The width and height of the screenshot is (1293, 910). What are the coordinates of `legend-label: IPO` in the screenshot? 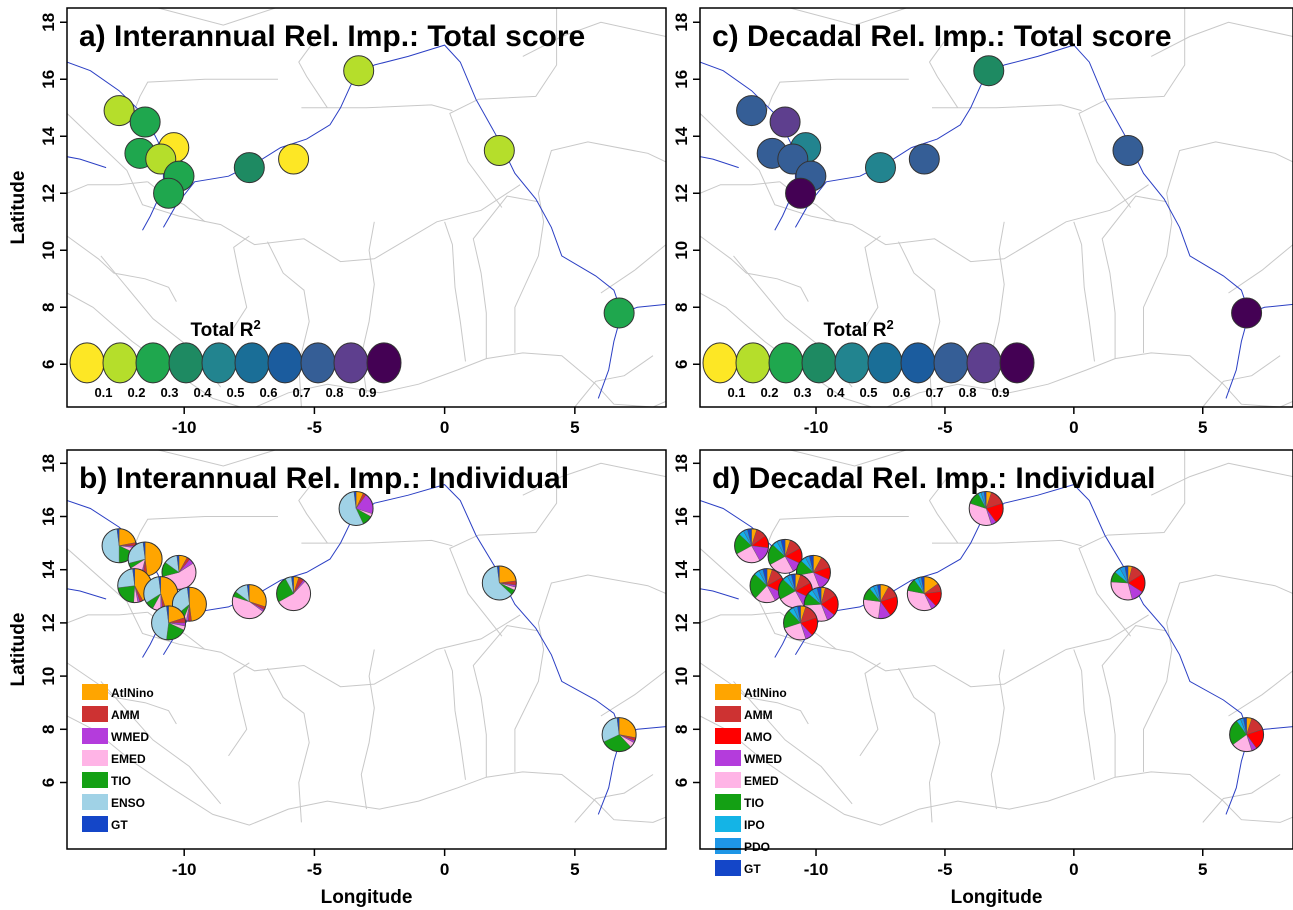 It's located at (754, 825).